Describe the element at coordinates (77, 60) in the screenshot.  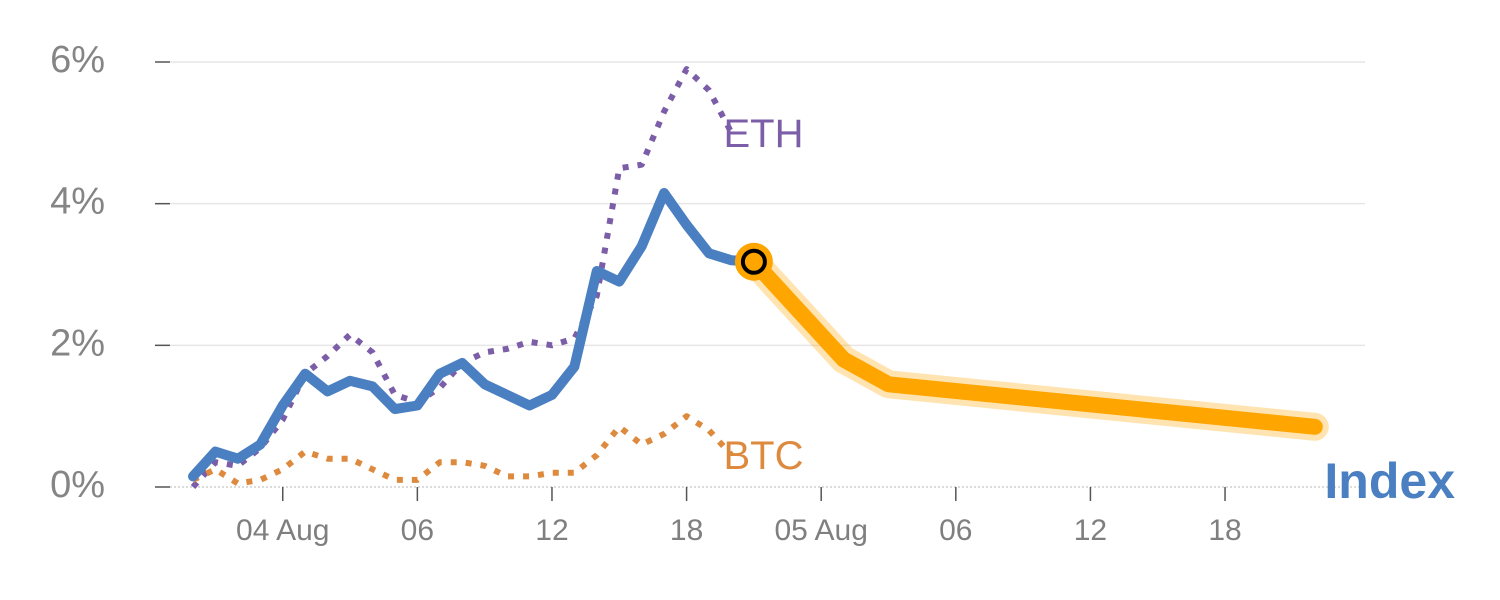
I see `y-tick-label: 6%` at that location.